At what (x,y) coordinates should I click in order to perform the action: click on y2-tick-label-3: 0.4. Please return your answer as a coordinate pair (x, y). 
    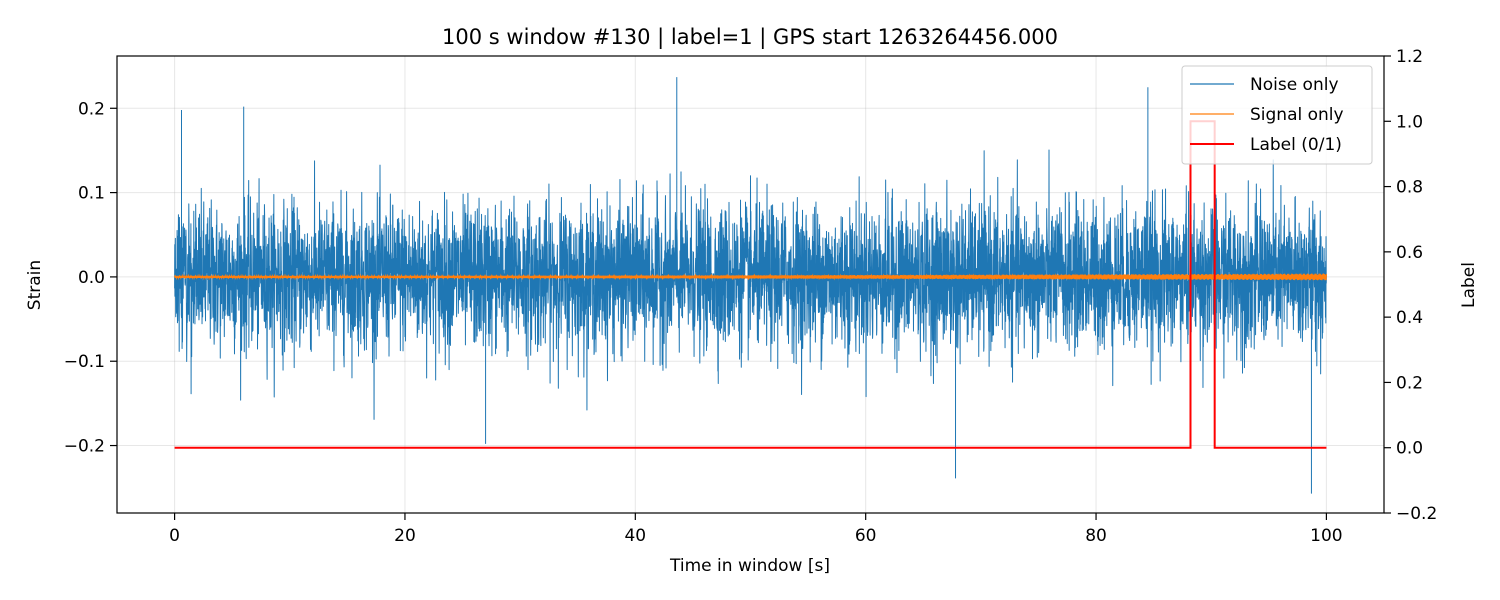
    Looking at the image, I should click on (1409, 318).